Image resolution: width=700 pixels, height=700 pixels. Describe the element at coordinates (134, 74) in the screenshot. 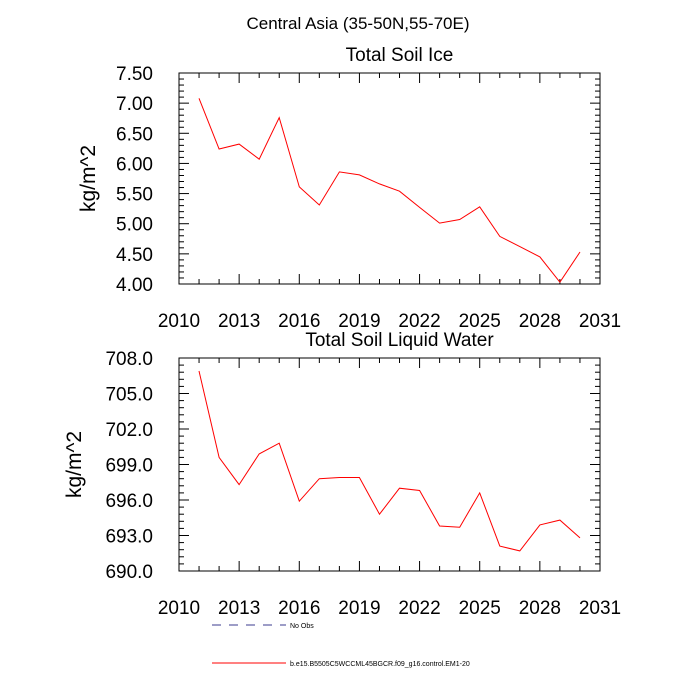

I see `y-tick-label: 7.50` at that location.